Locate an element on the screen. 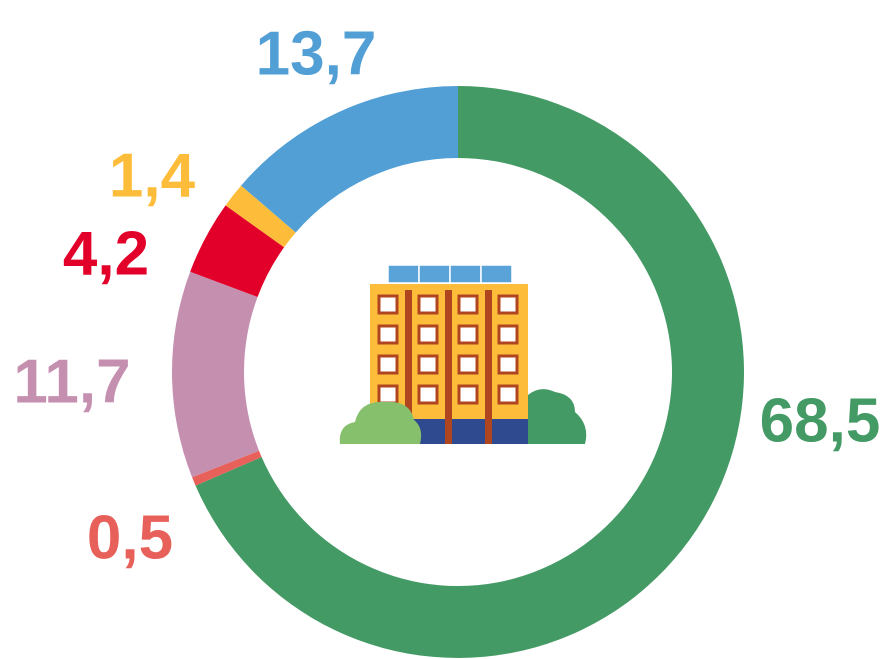 The width and height of the screenshot is (890, 659). value-label: 4,2 is located at coordinates (106, 253).